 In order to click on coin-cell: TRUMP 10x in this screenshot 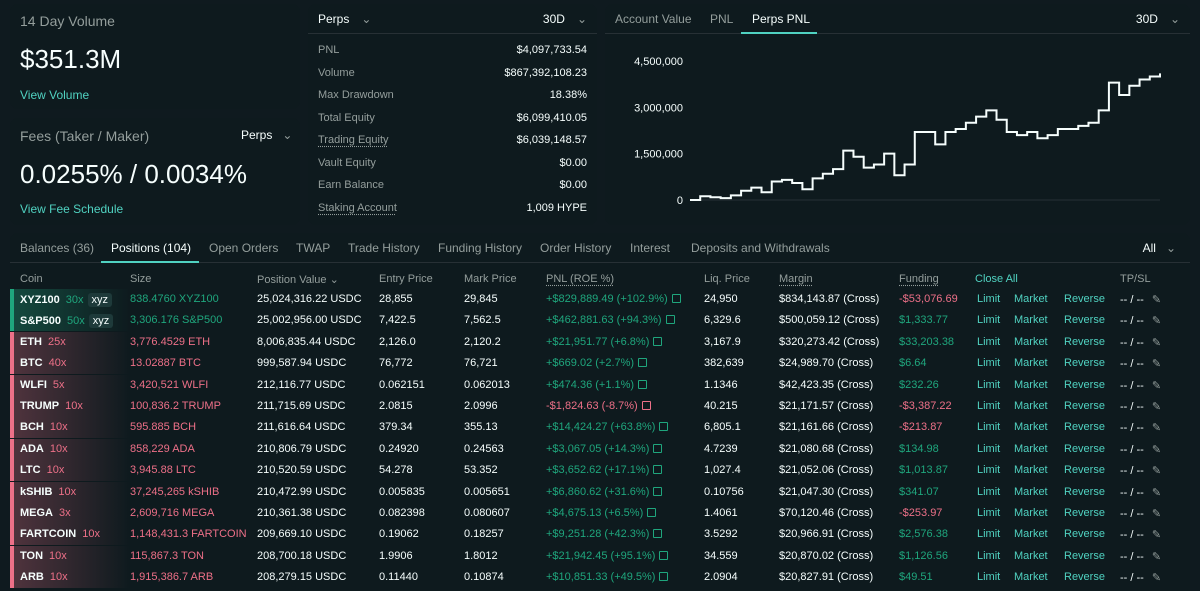, I will do `click(51, 406)`.